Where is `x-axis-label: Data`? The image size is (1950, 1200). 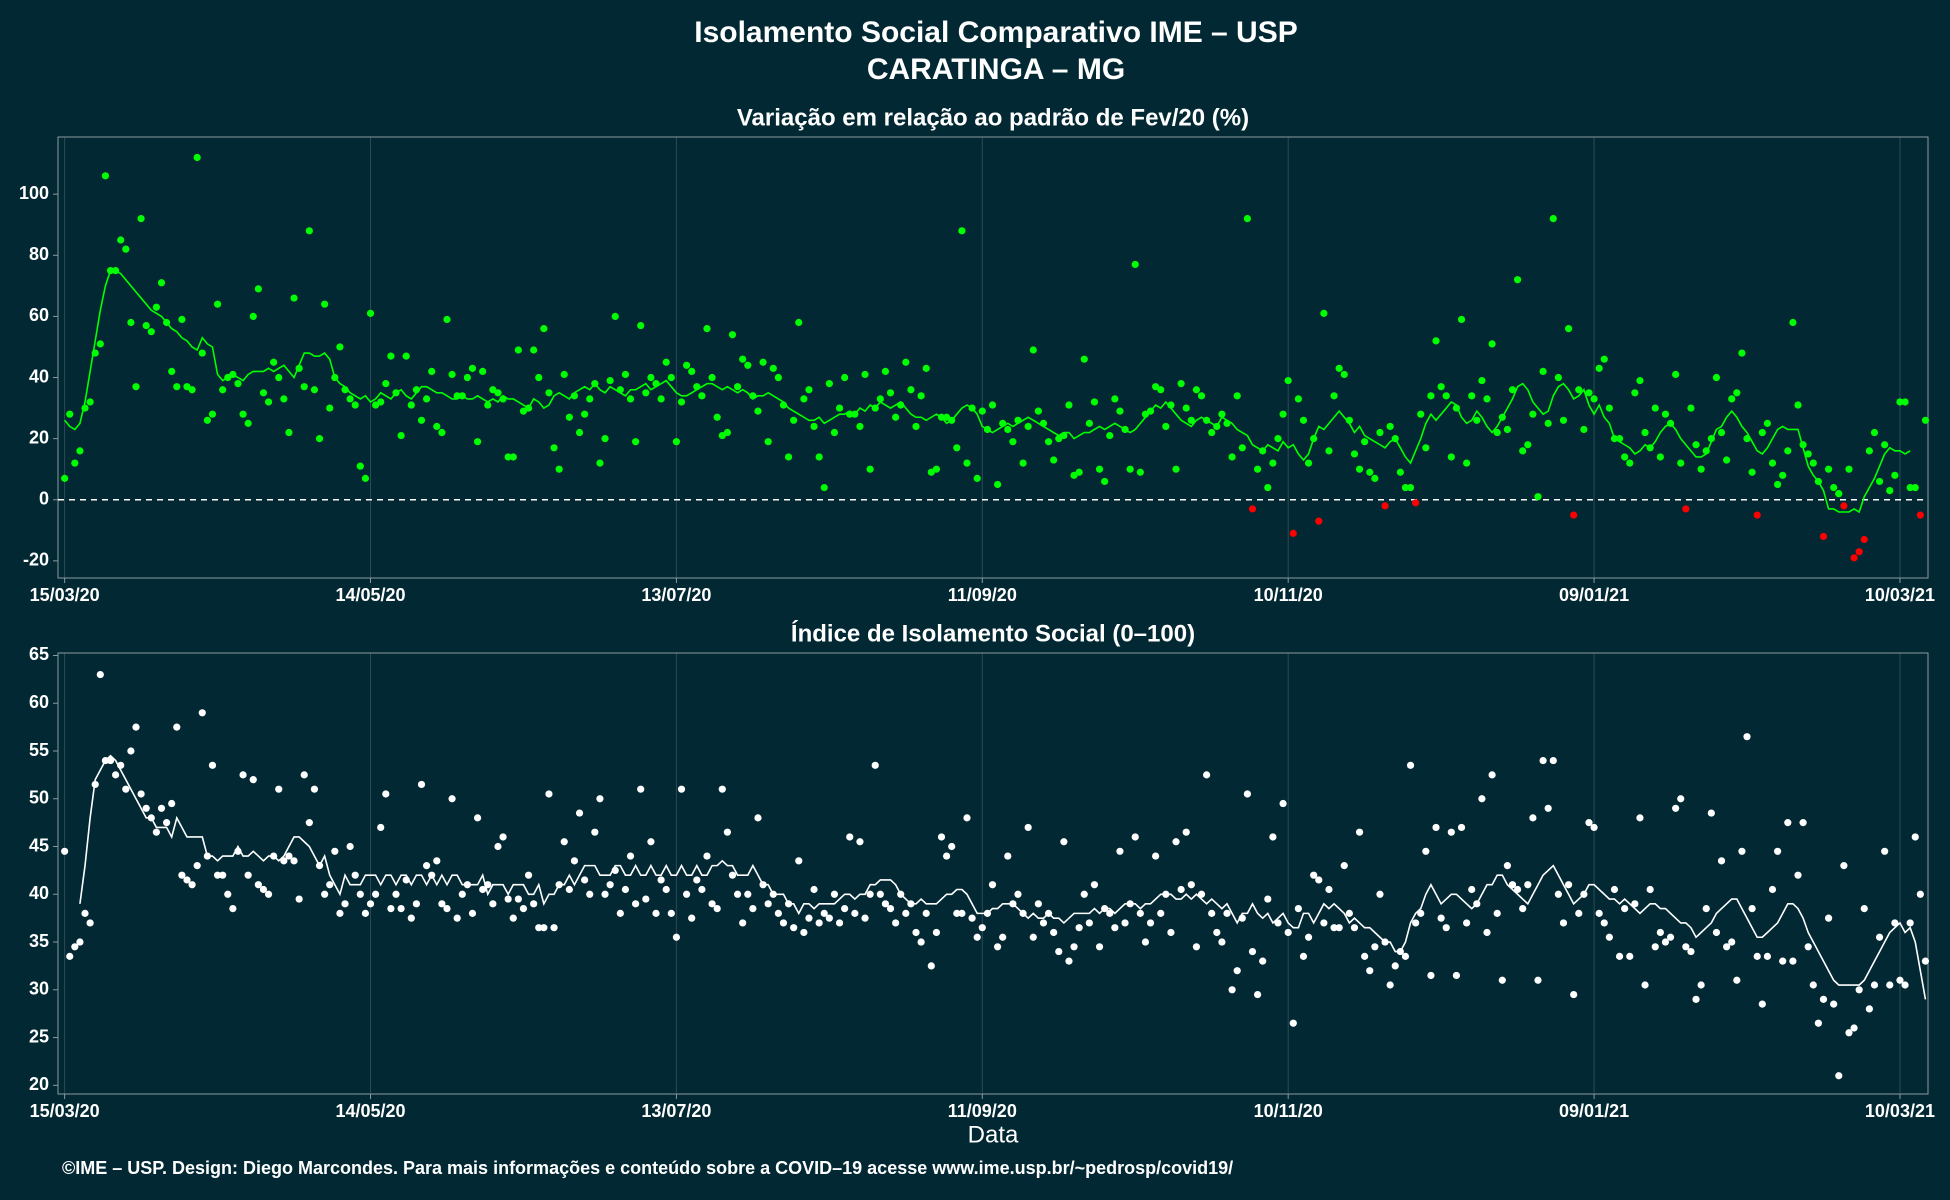 x-axis-label: Data is located at coordinates (993, 1134).